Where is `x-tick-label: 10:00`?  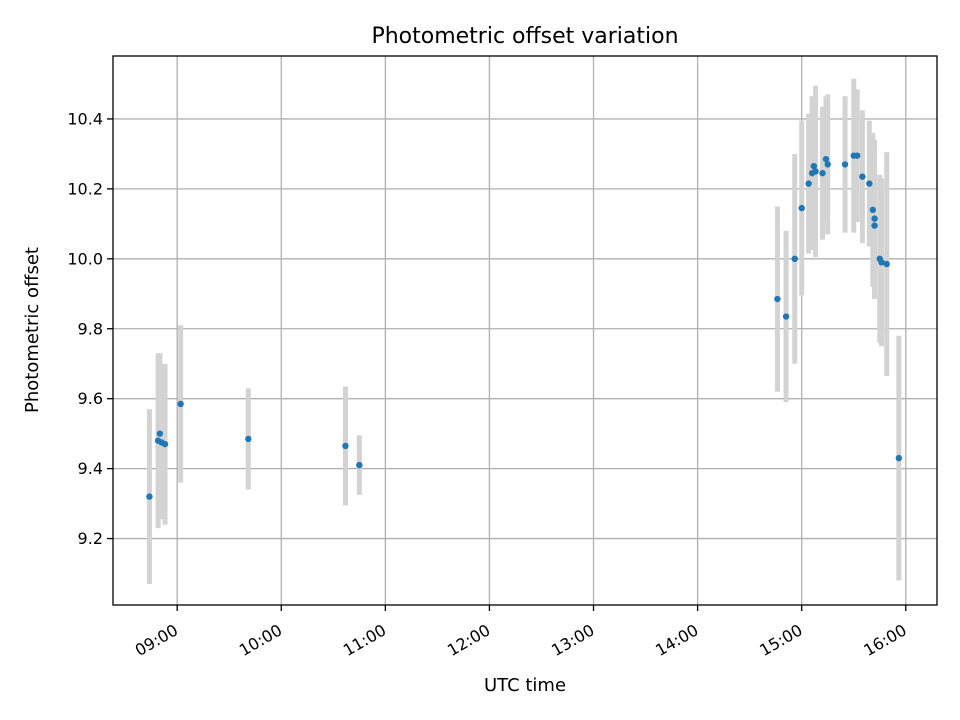 x-tick-label: 10:00 is located at coordinates (260, 640).